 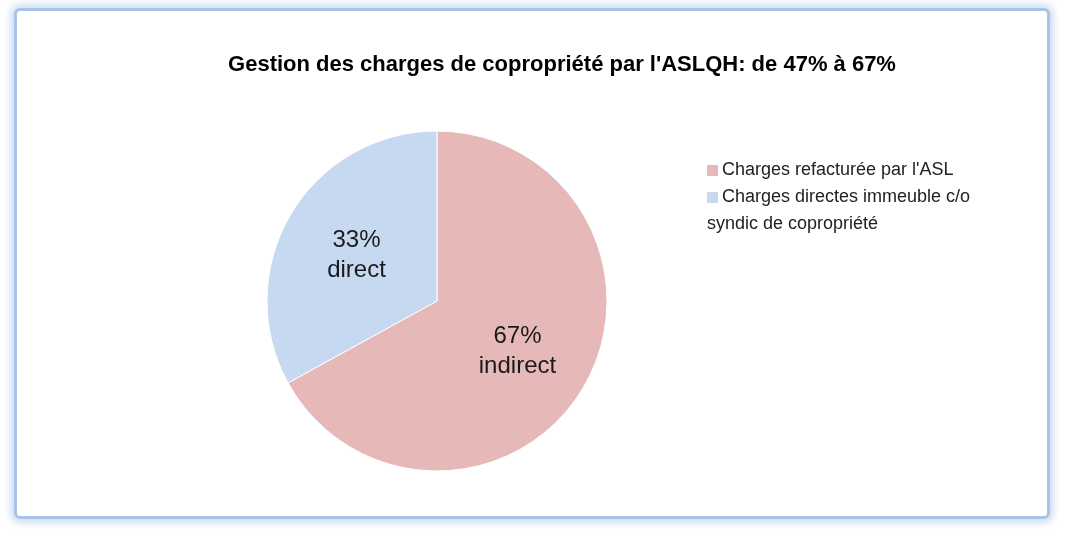 What do you see at coordinates (357, 253) in the screenshot?
I see `data-label: 33% direct` at bounding box center [357, 253].